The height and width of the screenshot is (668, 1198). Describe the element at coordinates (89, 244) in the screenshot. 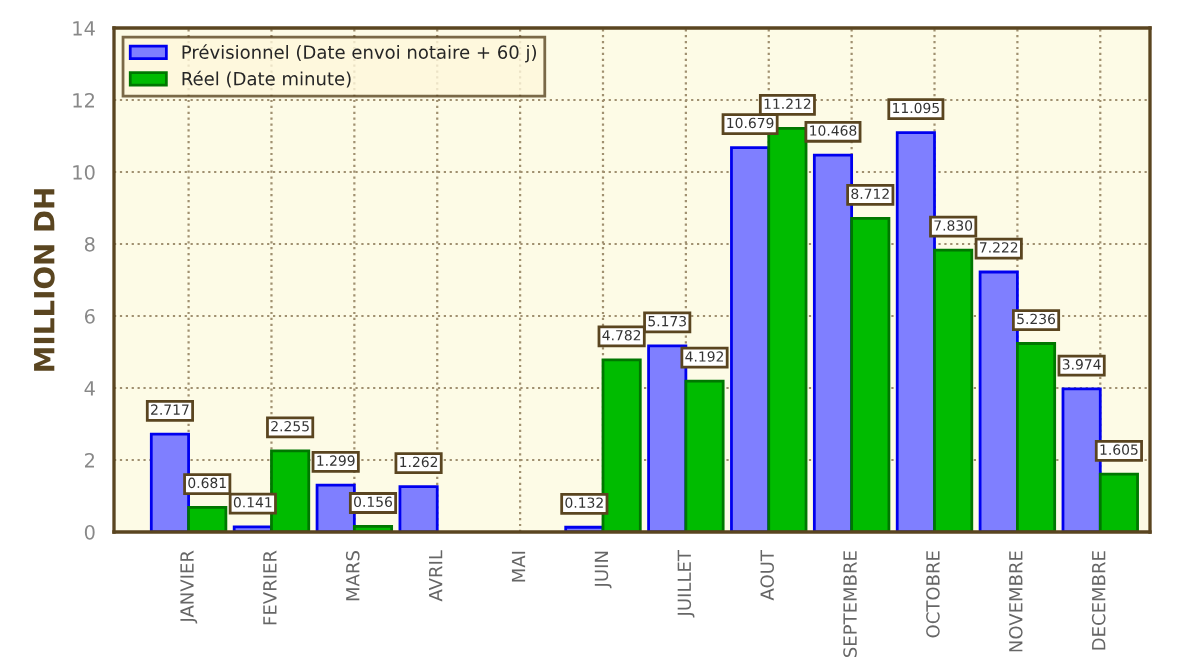

I see `y-tick-label: 8` at that location.